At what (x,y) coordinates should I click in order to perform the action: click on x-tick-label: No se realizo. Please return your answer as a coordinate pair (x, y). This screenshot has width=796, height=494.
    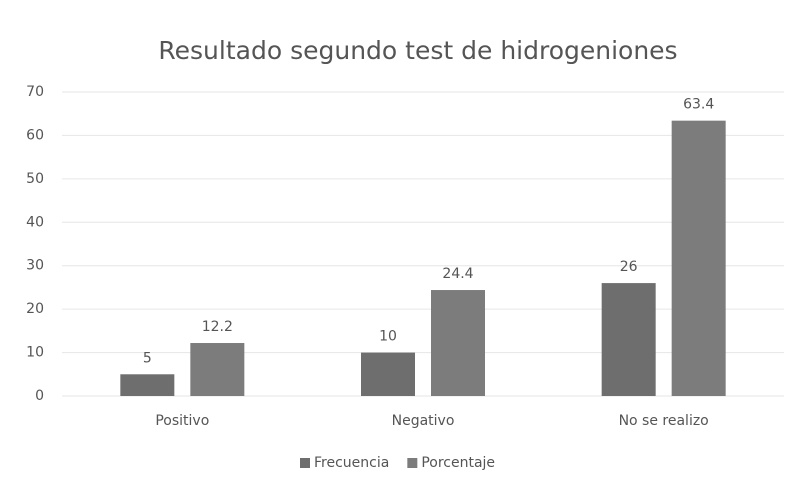
    Looking at the image, I should click on (664, 421).